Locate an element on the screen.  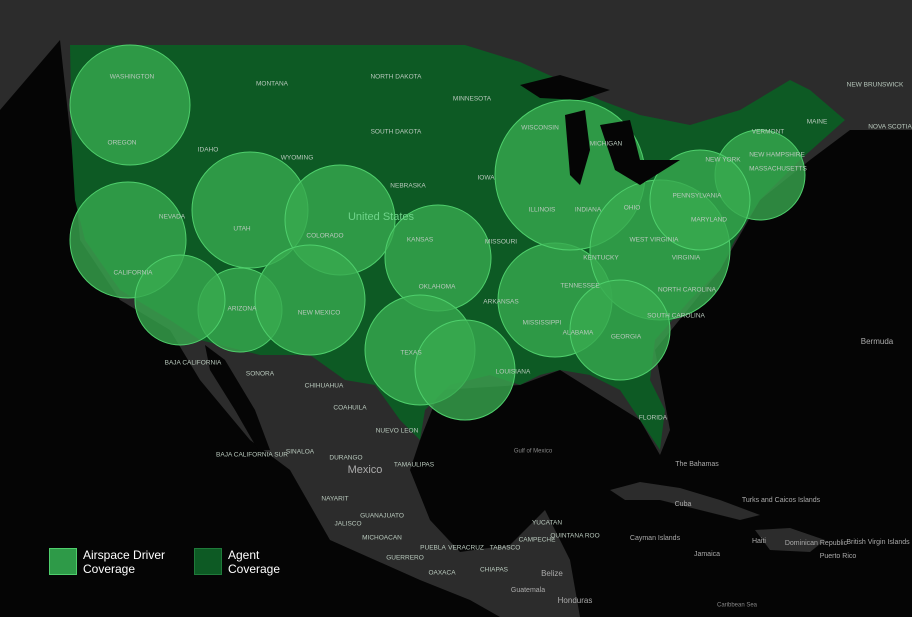
map-label: NEW HAMPSHIRE is located at coordinates (777, 155).